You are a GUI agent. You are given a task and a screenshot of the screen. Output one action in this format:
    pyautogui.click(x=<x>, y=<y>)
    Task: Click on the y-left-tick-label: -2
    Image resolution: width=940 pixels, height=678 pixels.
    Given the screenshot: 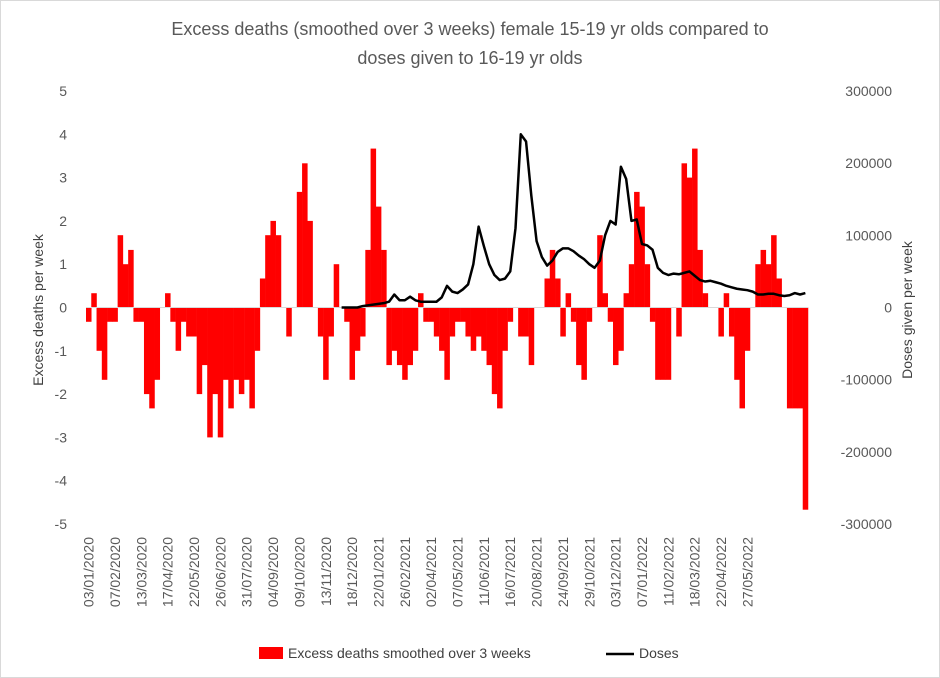 What is the action you would take?
    pyautogui.click(x=61, y=394)
    